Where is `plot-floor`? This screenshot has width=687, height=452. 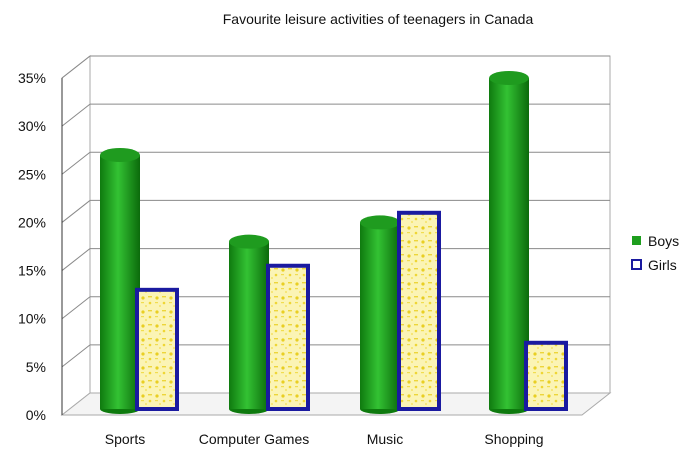
plot-floor is located at coordinates (336, 404).